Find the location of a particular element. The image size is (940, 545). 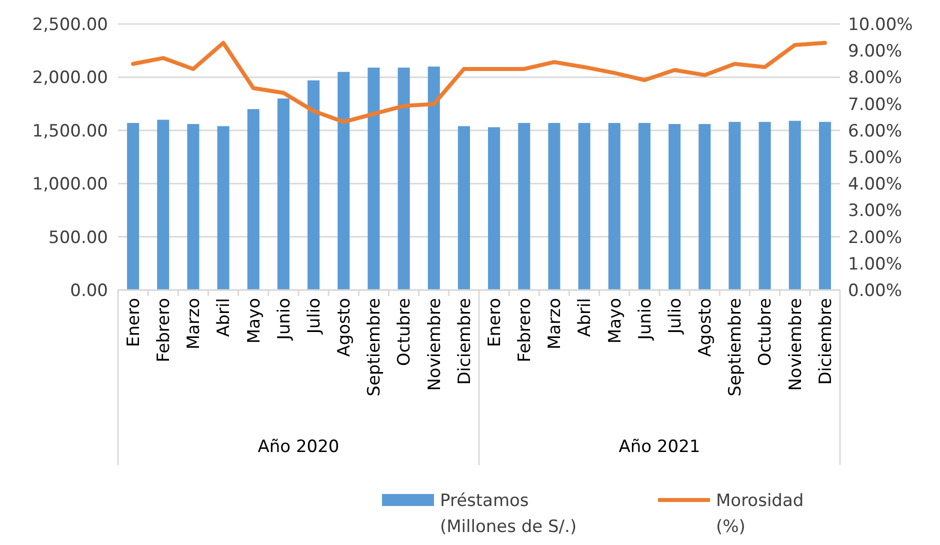

text: Año 2020 is located at coordinates (299, 447).